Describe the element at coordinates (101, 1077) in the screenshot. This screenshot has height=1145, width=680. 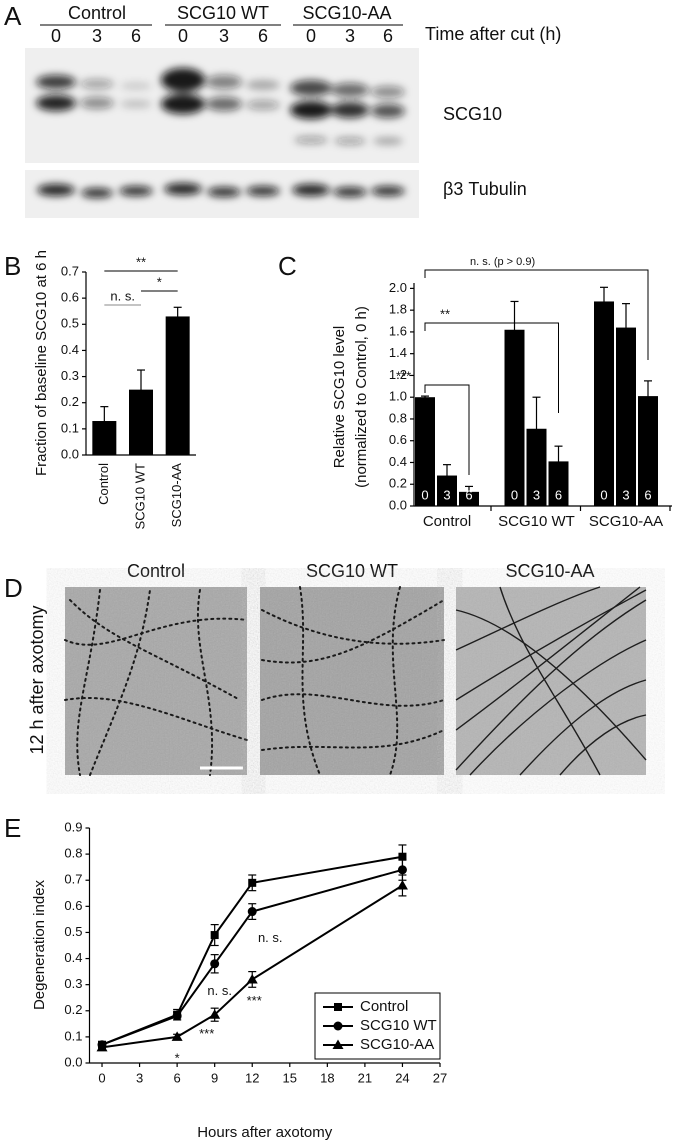
I see `x-tick-label: 0` at that location.